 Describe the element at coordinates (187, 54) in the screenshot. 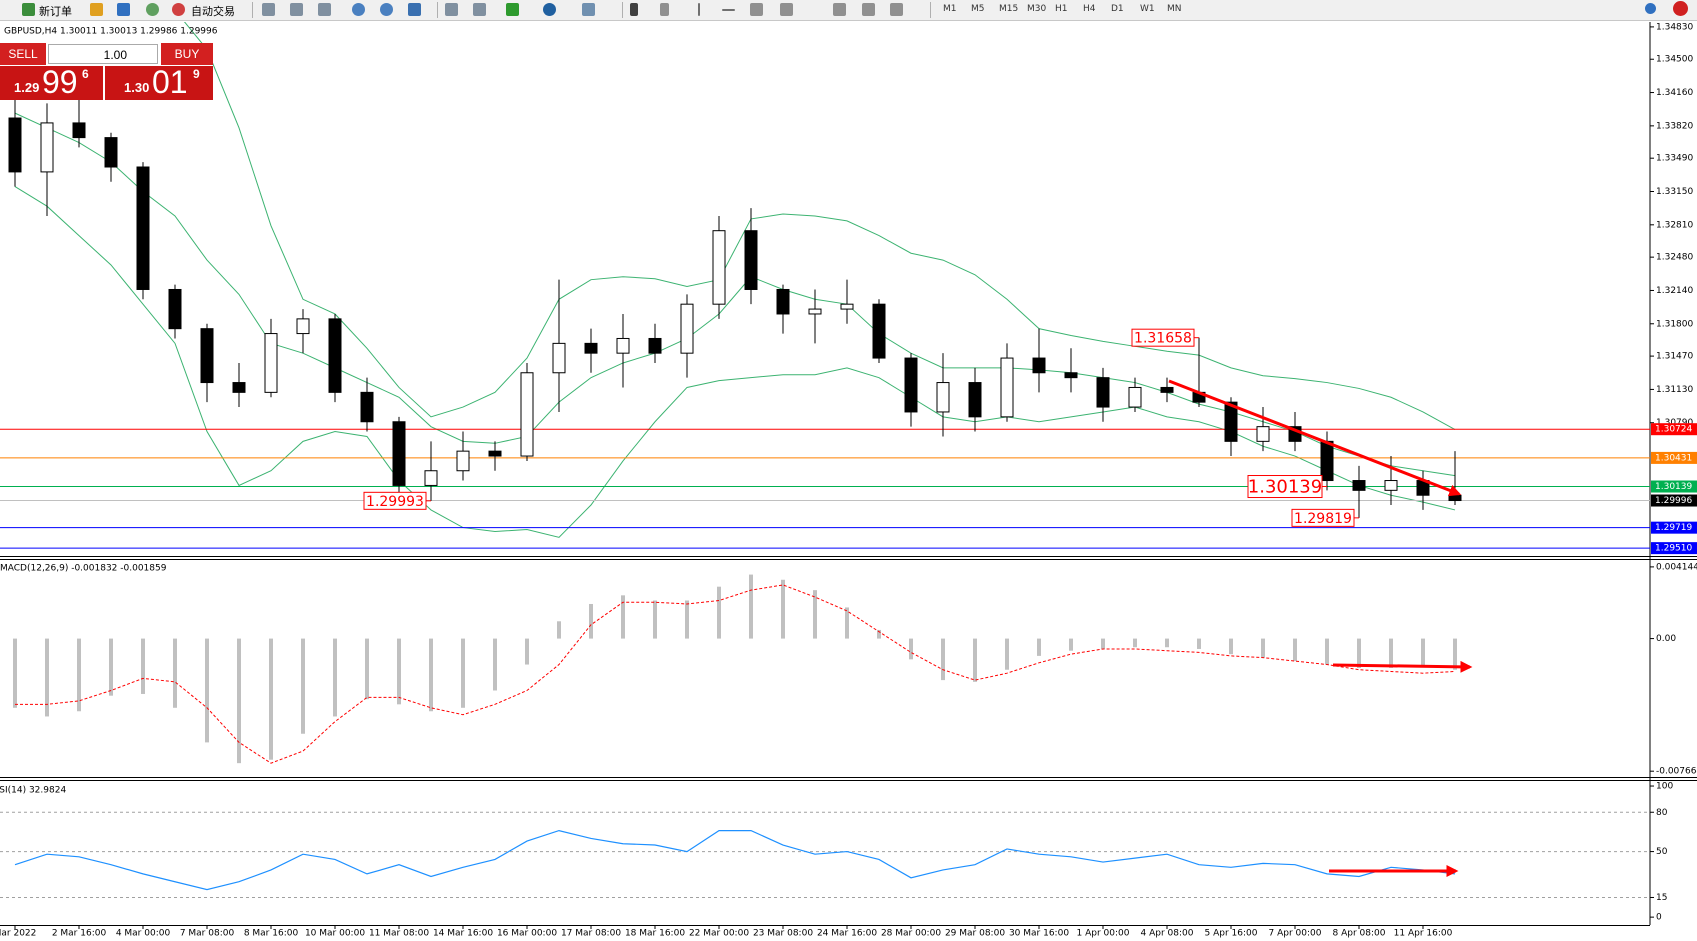

I see `buy-button: BUY` at that location.